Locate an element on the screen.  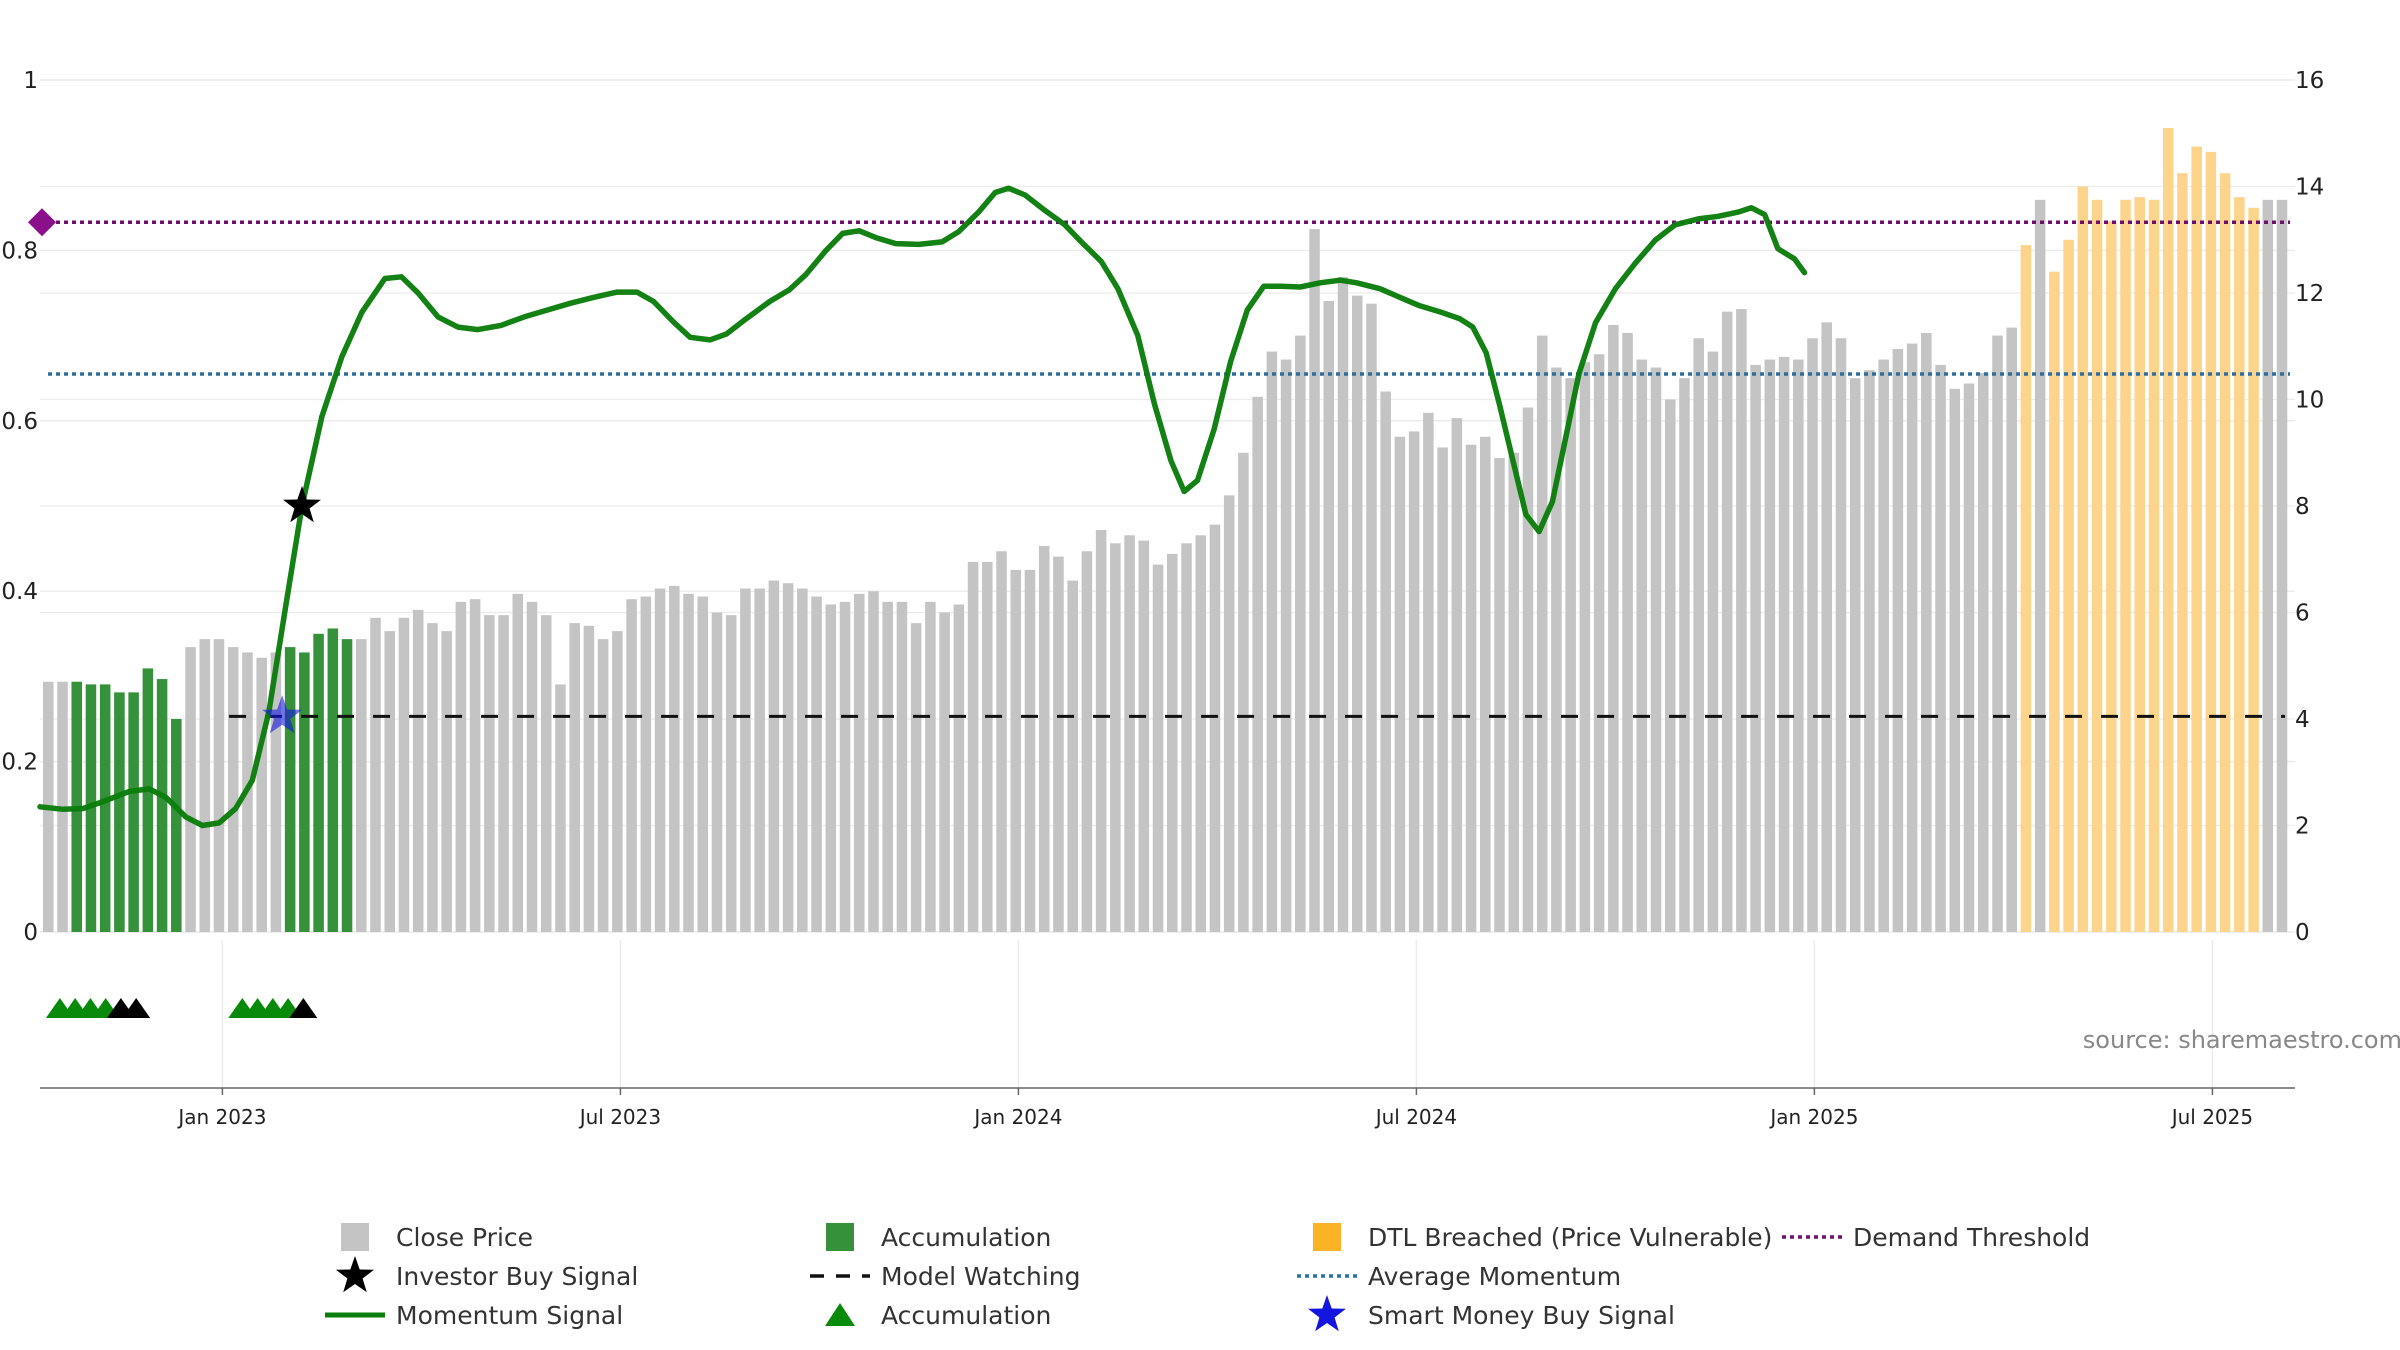
legend-item-1: Investor Buy Signal is located at coordinates (487, 1274).